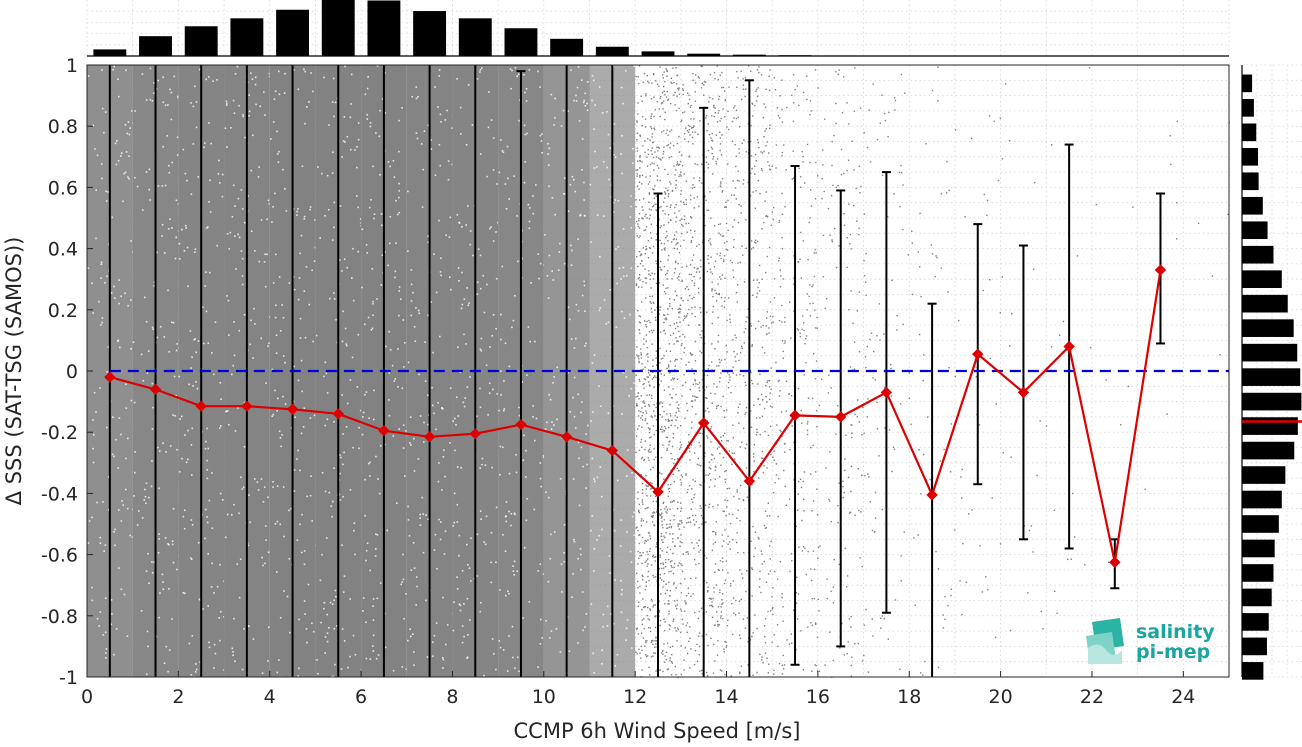 This screenshot has height=747, width=1302. I want to click on top-histogram-bar, so click(247, 37).